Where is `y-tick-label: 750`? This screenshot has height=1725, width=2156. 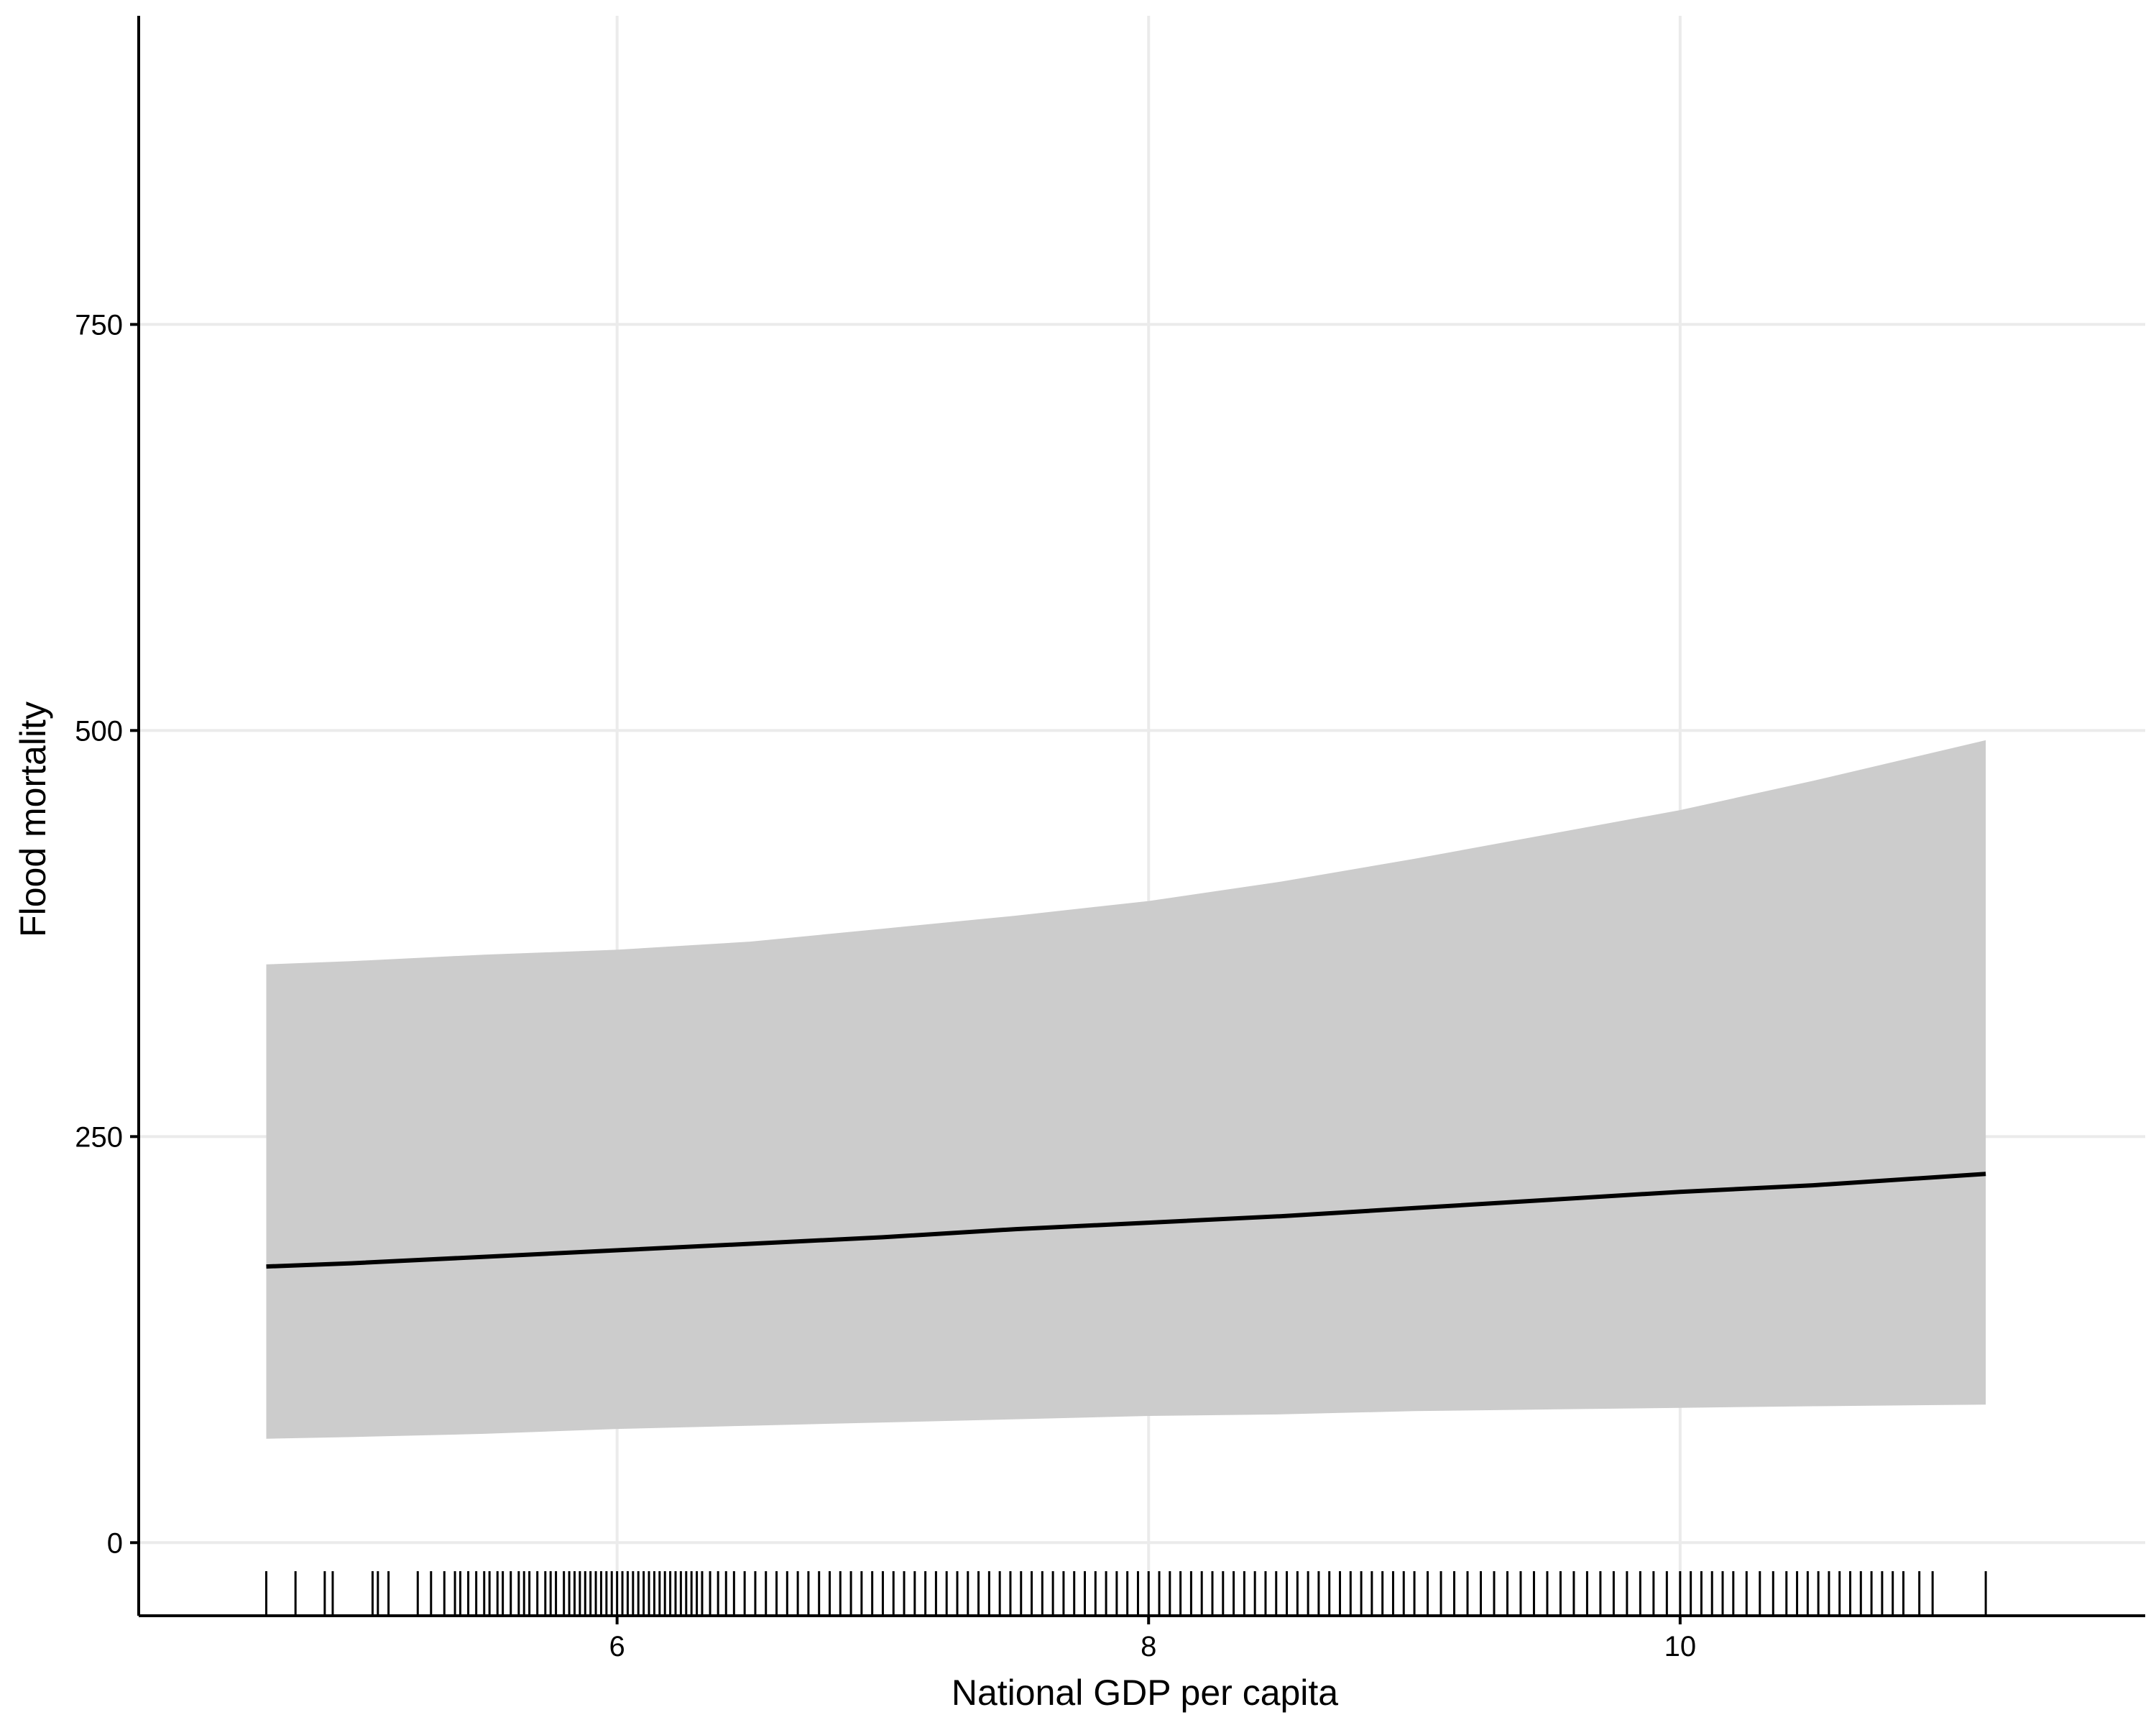
y-tick-label: 750 is located at coordinates (99, 325).